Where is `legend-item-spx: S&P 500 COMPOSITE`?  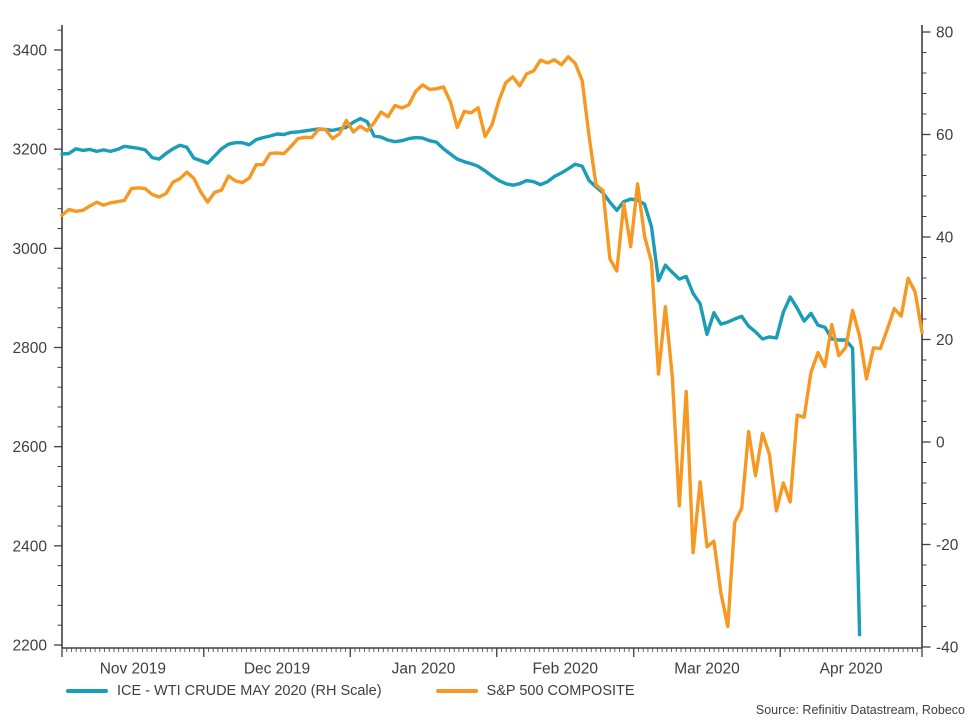
legend-item-spx: S&P 500 COMPOSITE is located at coordinates (535, 691).